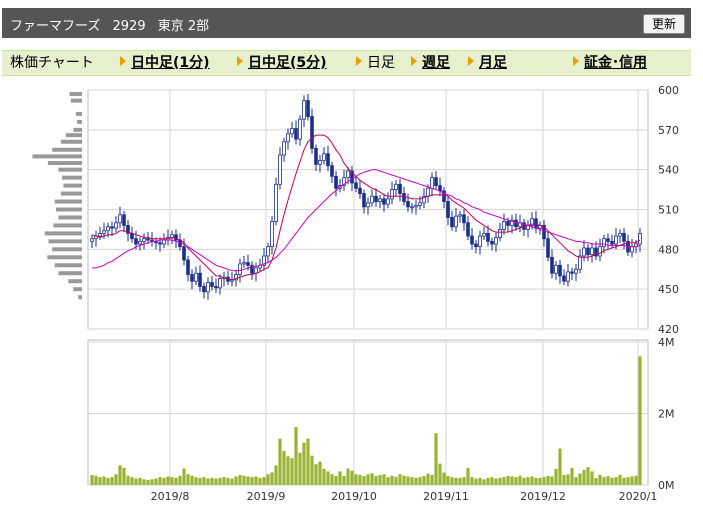 The height and width of the screenshot is (524, 703). Describe the element at coordinates (664, 24) in the screenshot. I see `refresh-button: 更新` at that location.